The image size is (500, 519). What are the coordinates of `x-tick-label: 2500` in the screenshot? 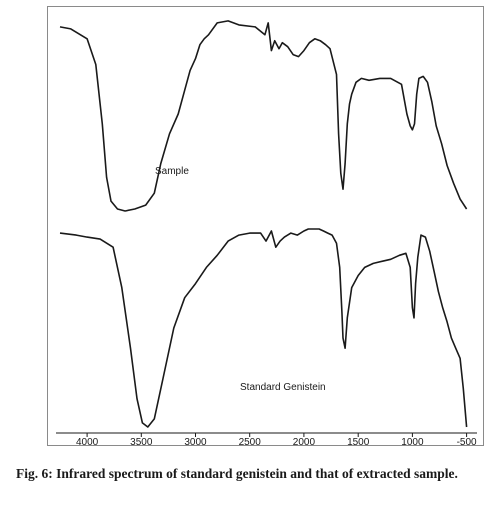 It's located at (250, 442).